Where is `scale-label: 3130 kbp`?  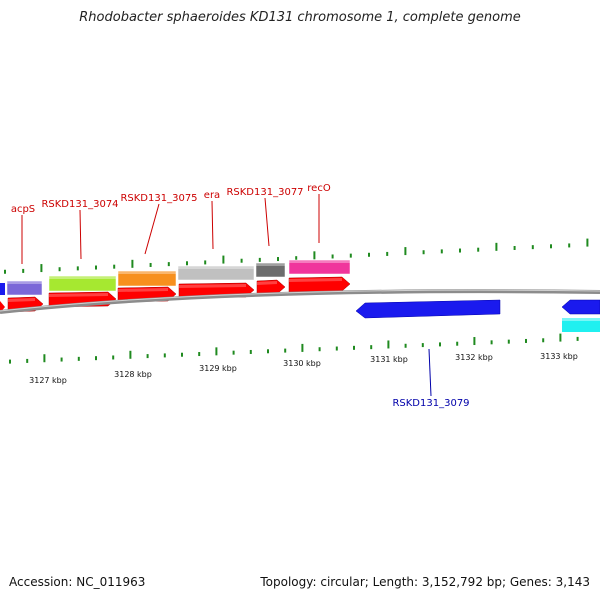 scale-label: 3130 kbp is located at coordinates (302, 363).